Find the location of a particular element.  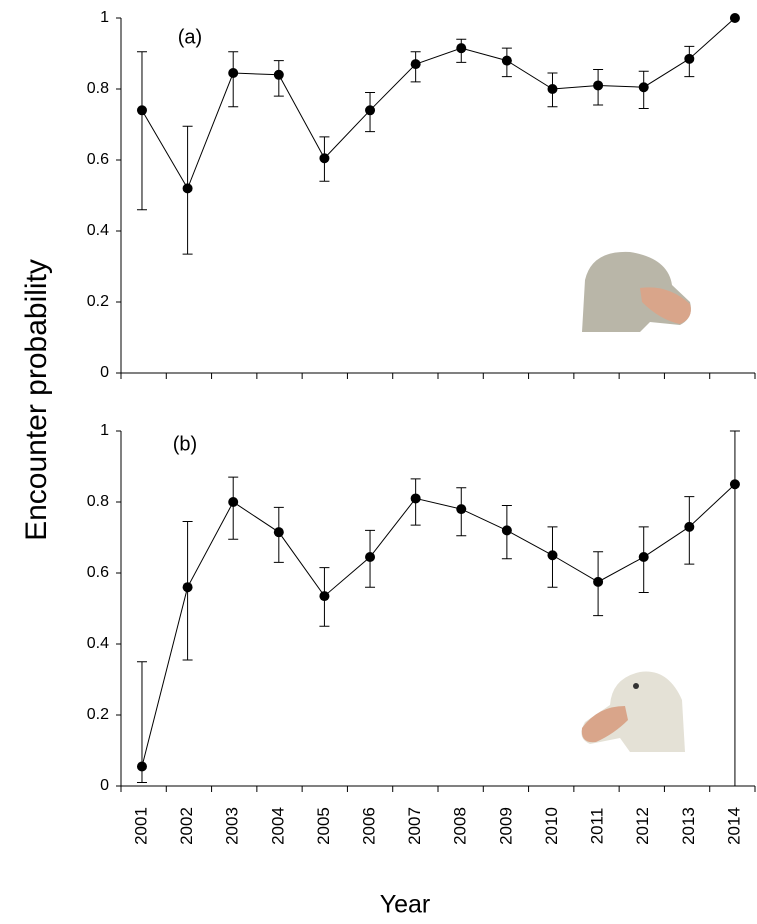

x-tick-label: 2013 is located at coordinates (688, 826).